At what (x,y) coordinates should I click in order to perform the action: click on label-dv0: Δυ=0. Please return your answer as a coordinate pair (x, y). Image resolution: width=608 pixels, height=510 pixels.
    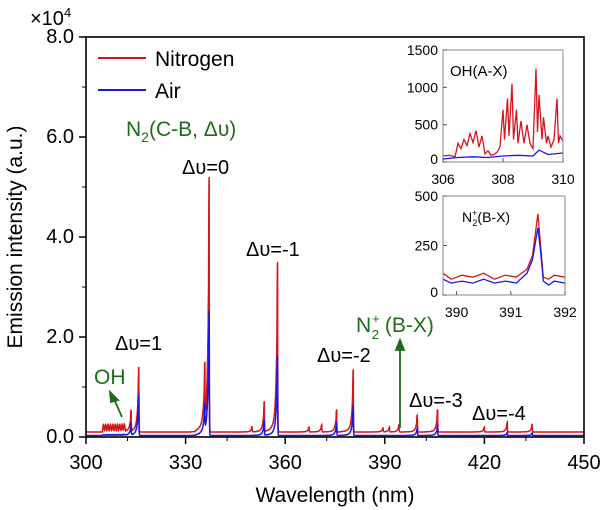
    Looking at the image, I should click on (205, 168).